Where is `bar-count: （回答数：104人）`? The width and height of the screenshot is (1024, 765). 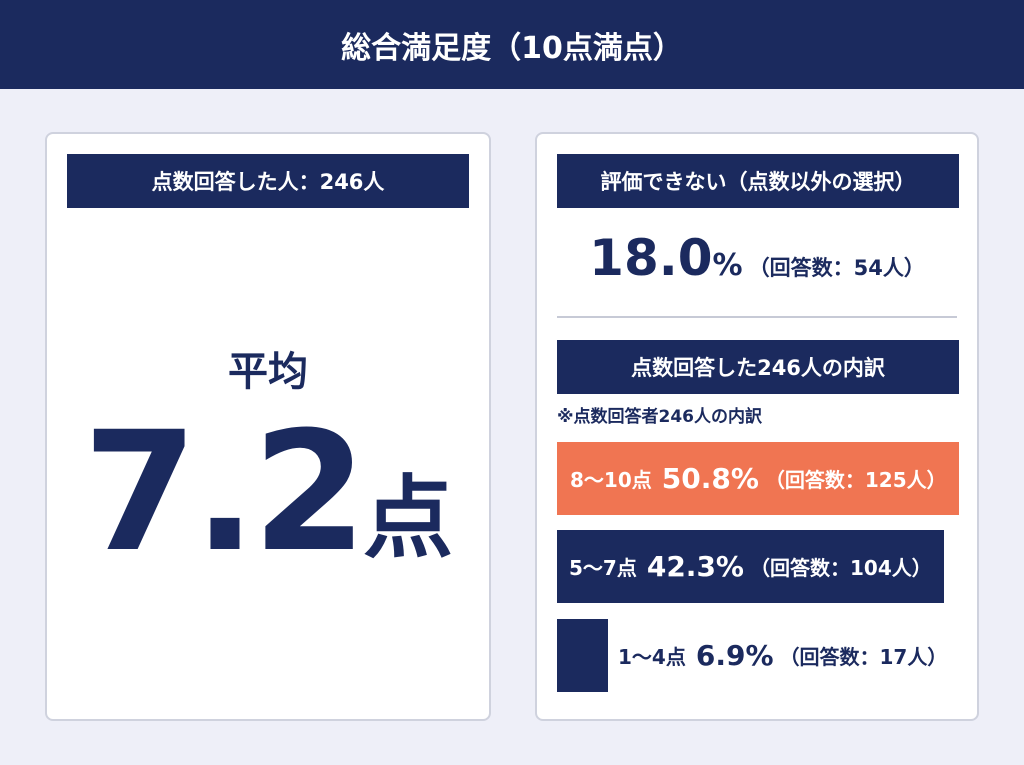 bar-count: （回答数：104人） is located at coordinates (840, 568).